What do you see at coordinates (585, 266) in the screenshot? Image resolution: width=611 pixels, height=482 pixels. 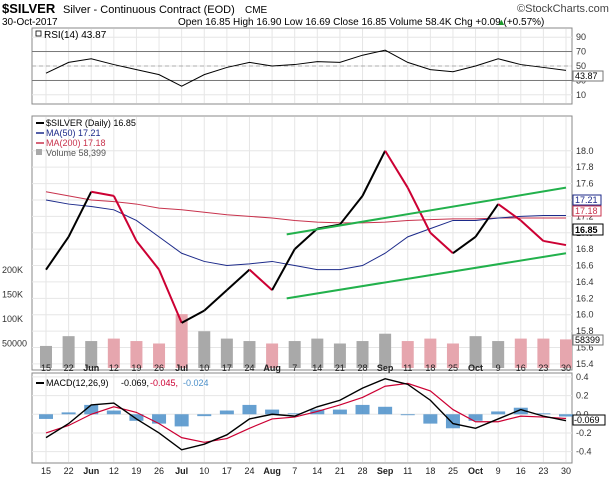 I see `price-tick-label: 16.6` at bounding box center [585, 266].